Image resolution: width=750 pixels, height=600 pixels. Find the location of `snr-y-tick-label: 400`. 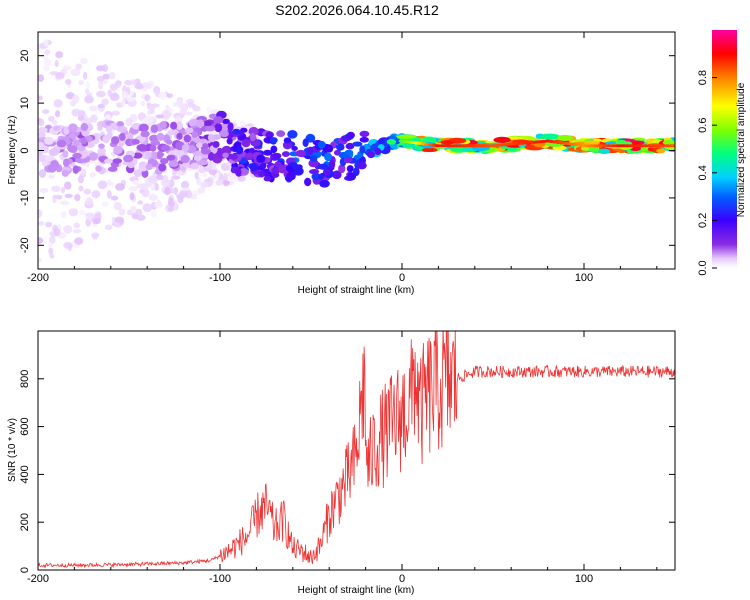

snr-y-tick-label: 400 is located at coordinates (25, 474).